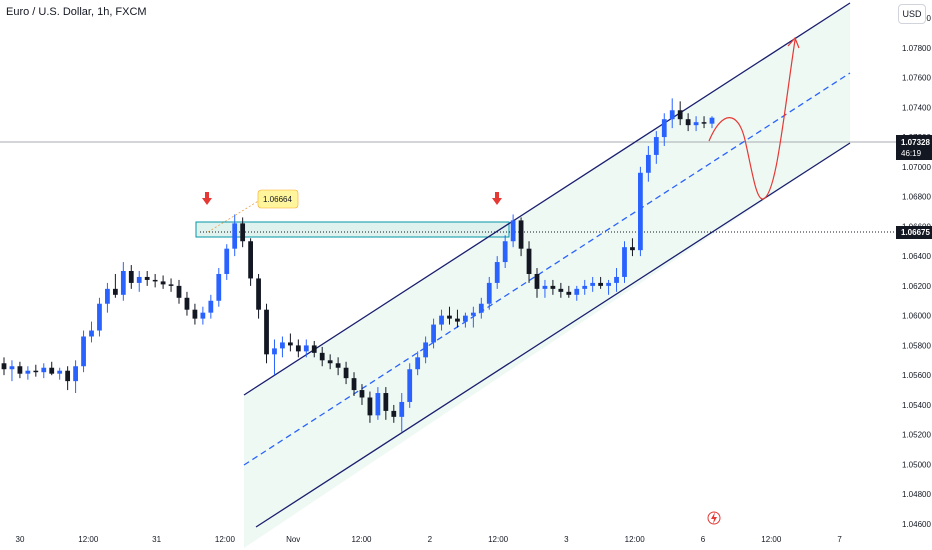 The height and width of the screenshot is (550, 932). What do you see at coordinates (915, 142) in the screenshot?
I see `current-price-label: 1.07328` at bounding box center [915, 142].